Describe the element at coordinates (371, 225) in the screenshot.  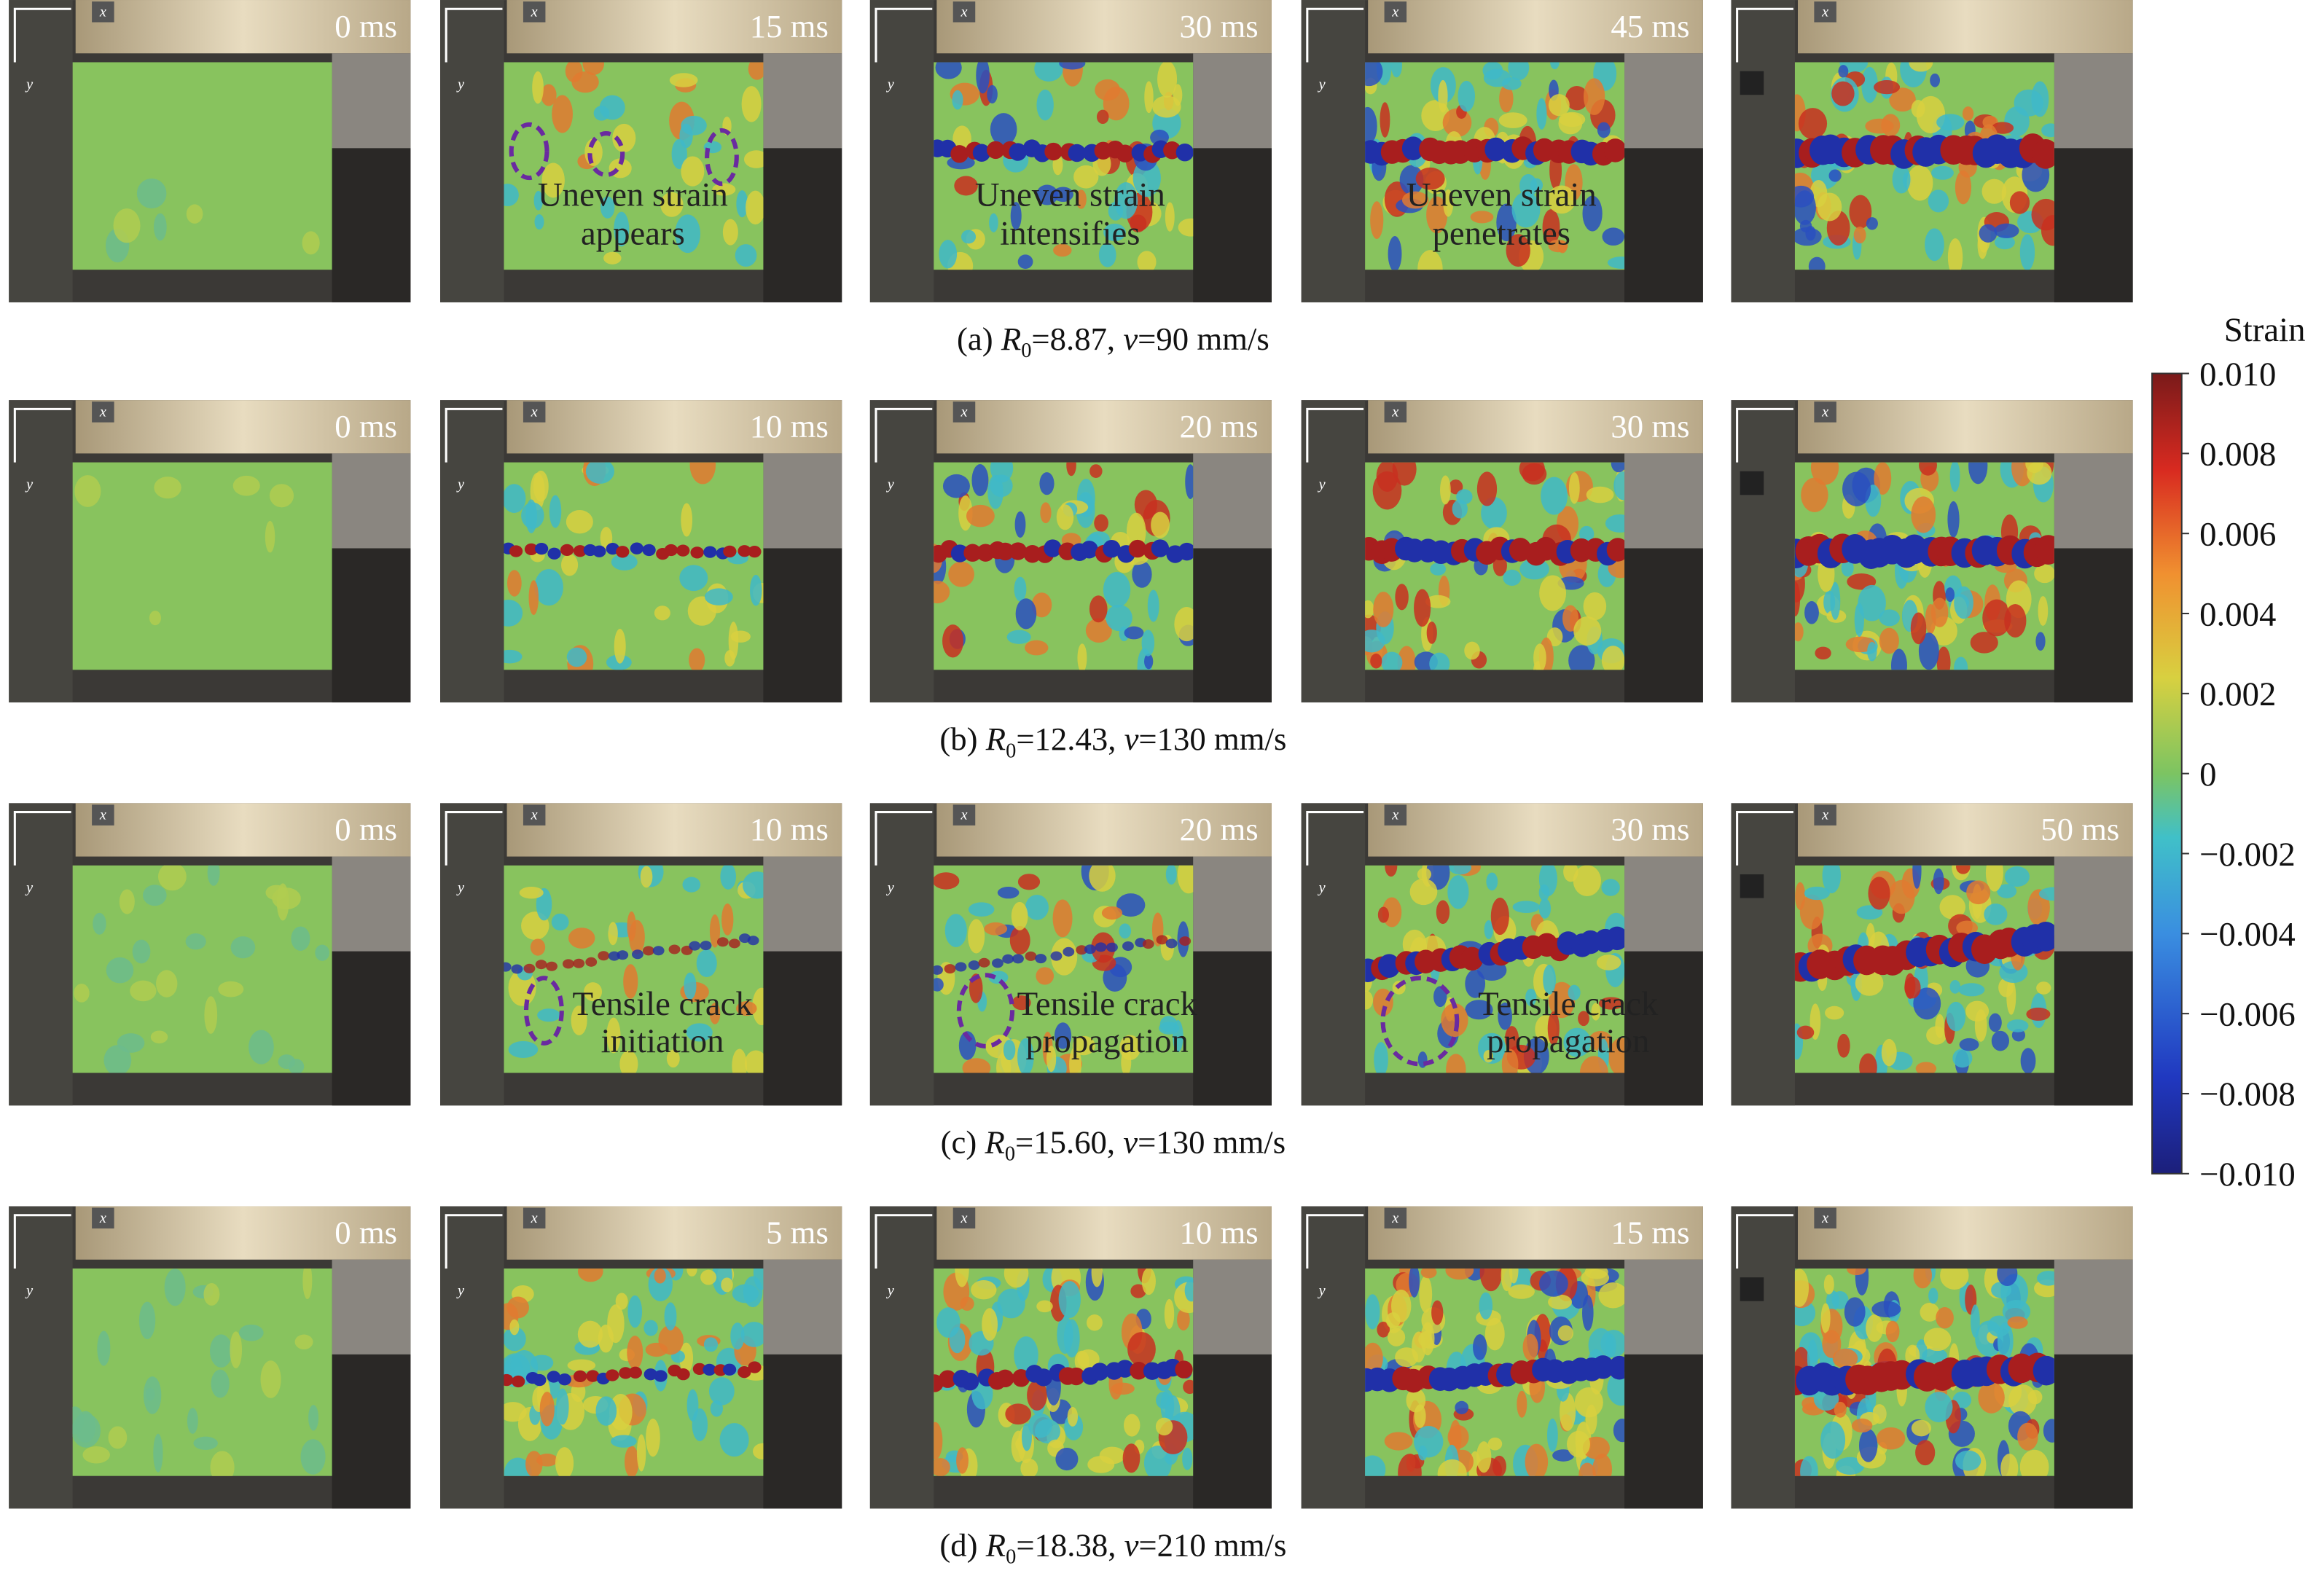
I see `frame-block` at that location.